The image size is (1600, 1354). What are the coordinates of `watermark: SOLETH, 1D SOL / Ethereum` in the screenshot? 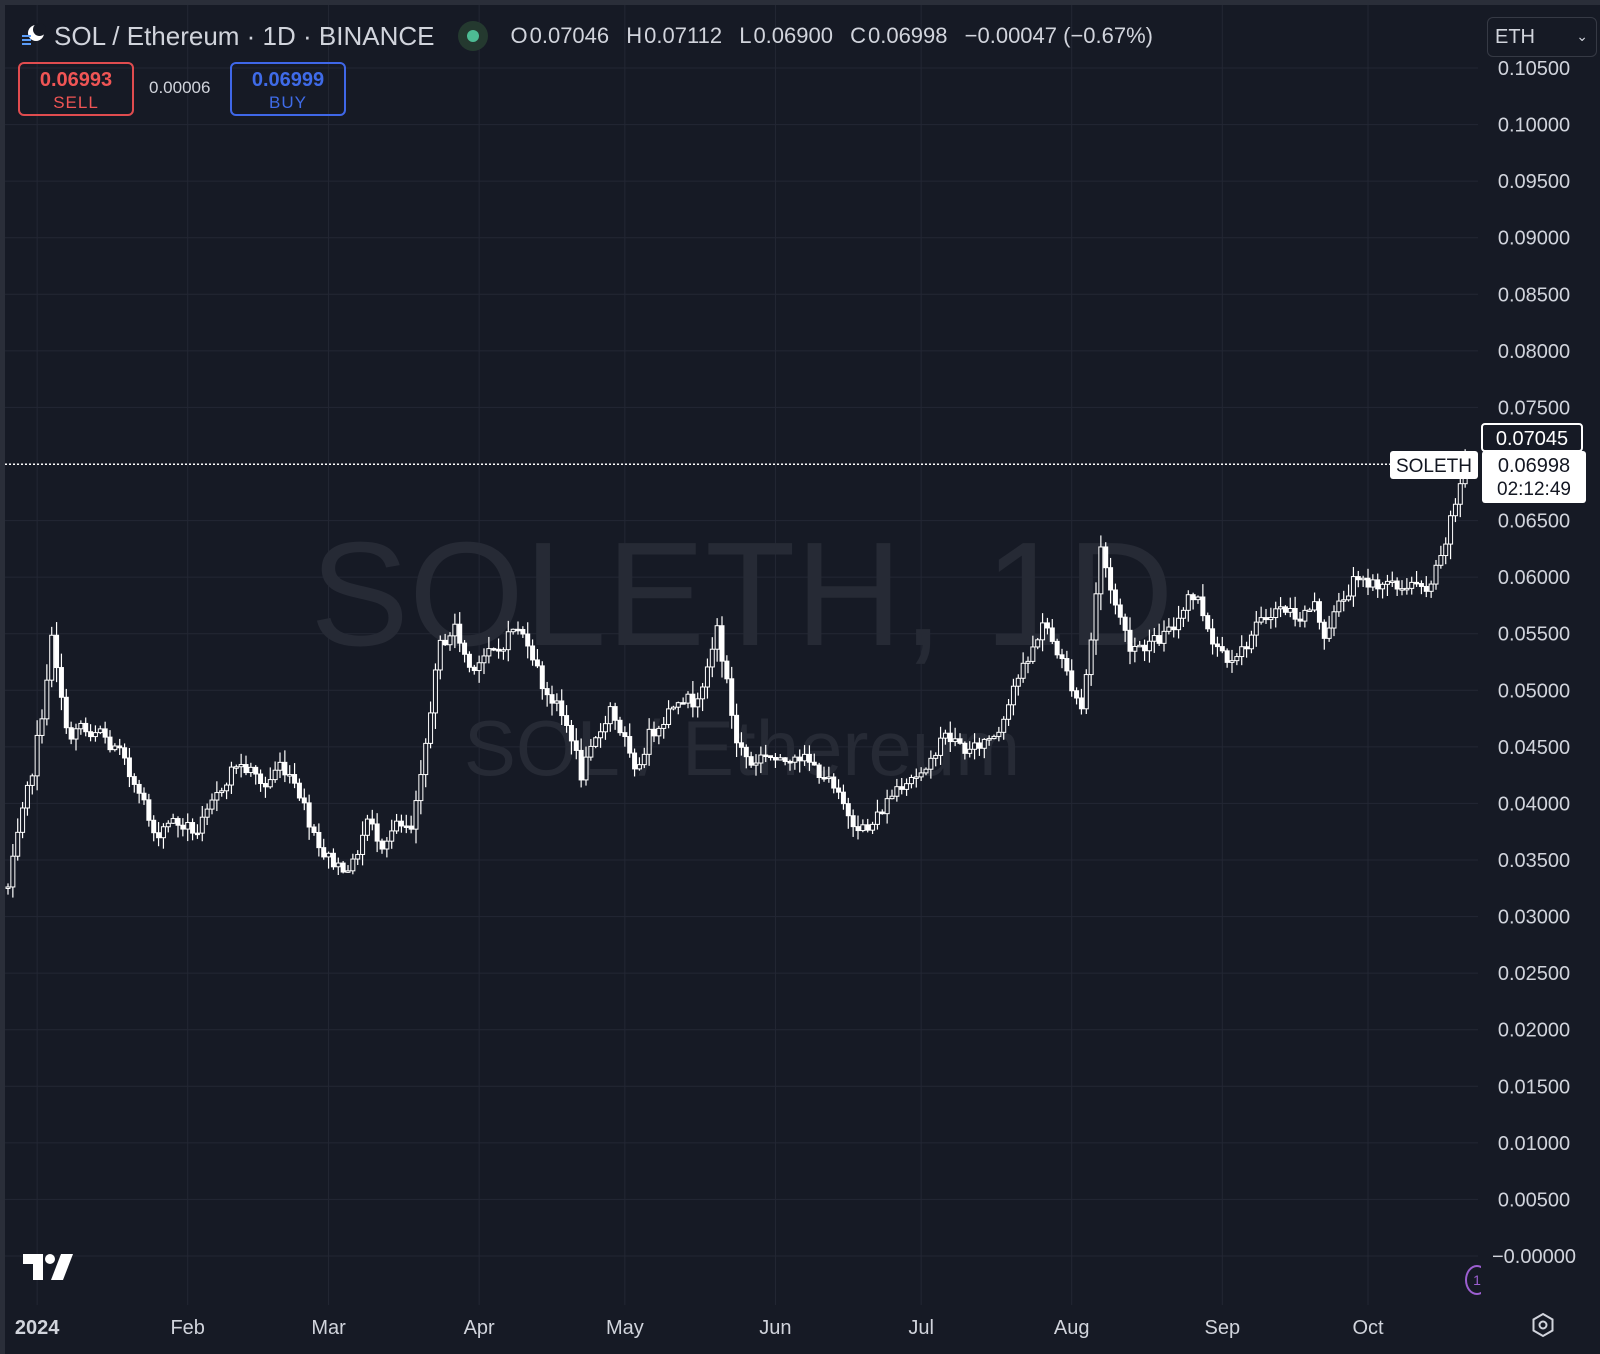 It's located at (742, 652).